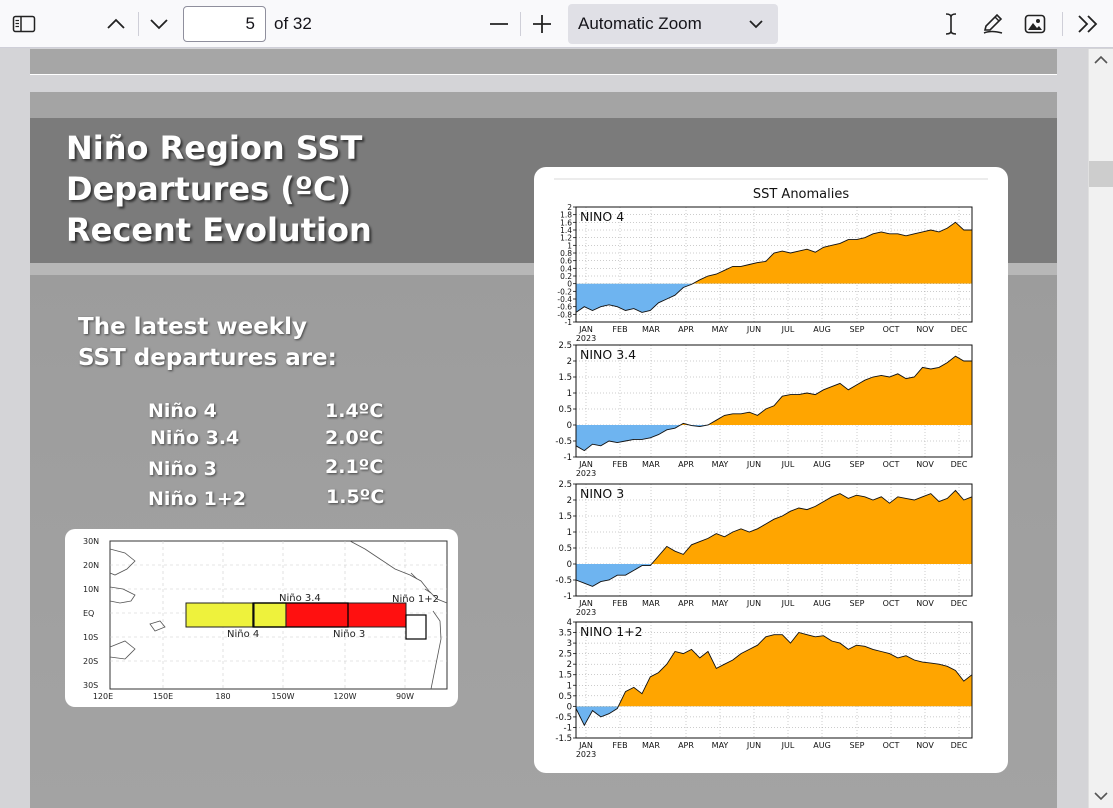 The image size is (1113, 808). What do you see at coordinates (569, 623) in the screenshot?
I see `y-tick-label: 4` at bounding box center [569, 623].